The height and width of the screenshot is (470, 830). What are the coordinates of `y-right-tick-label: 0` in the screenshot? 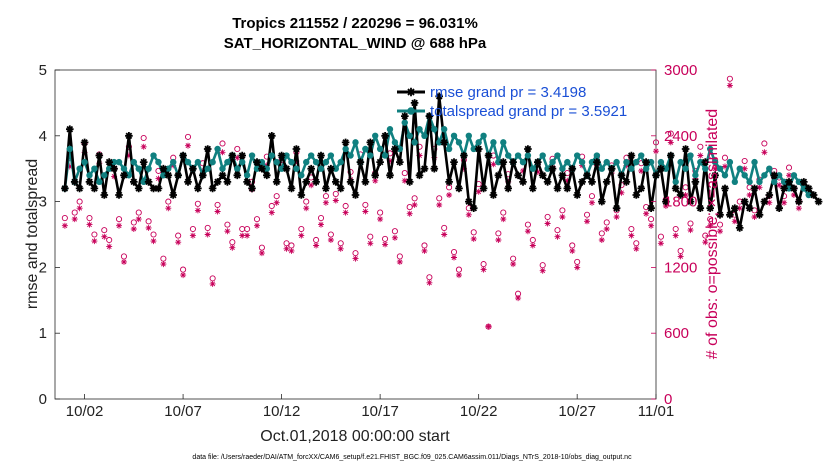 It's located at (668, 399).